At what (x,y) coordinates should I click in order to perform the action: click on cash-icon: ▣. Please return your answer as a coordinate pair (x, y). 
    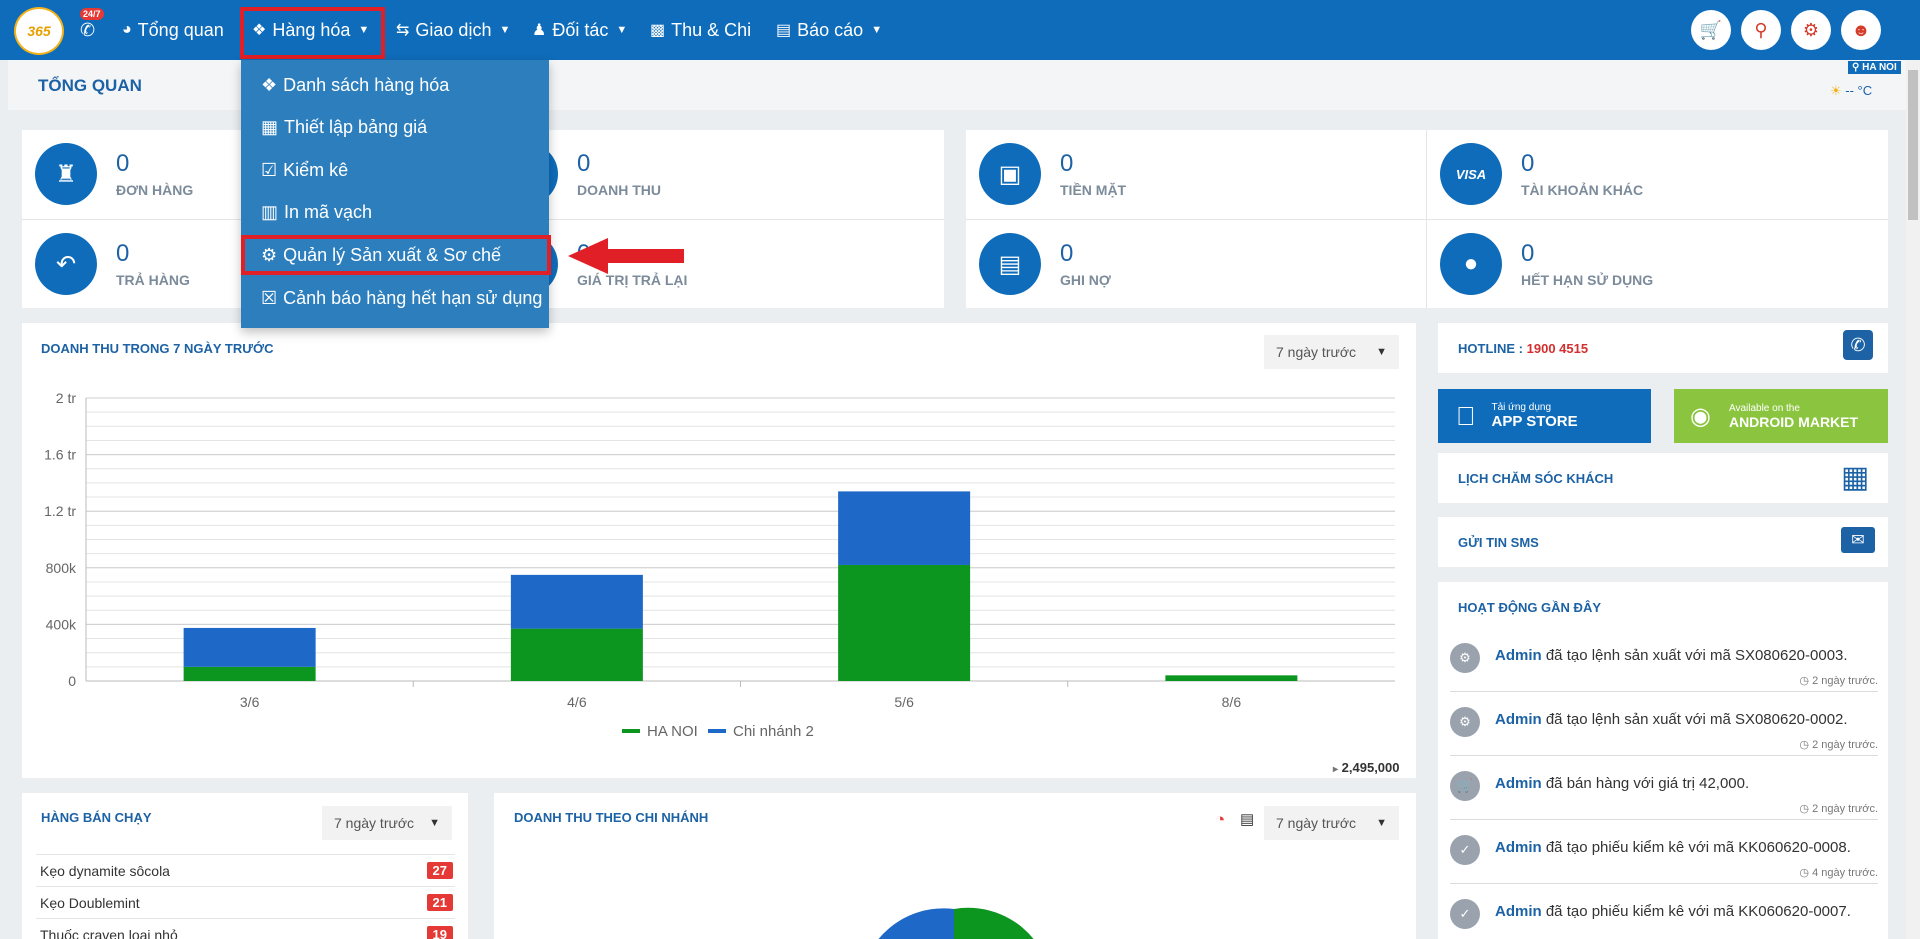
    Looking at the image, I should click on (1010, 174).